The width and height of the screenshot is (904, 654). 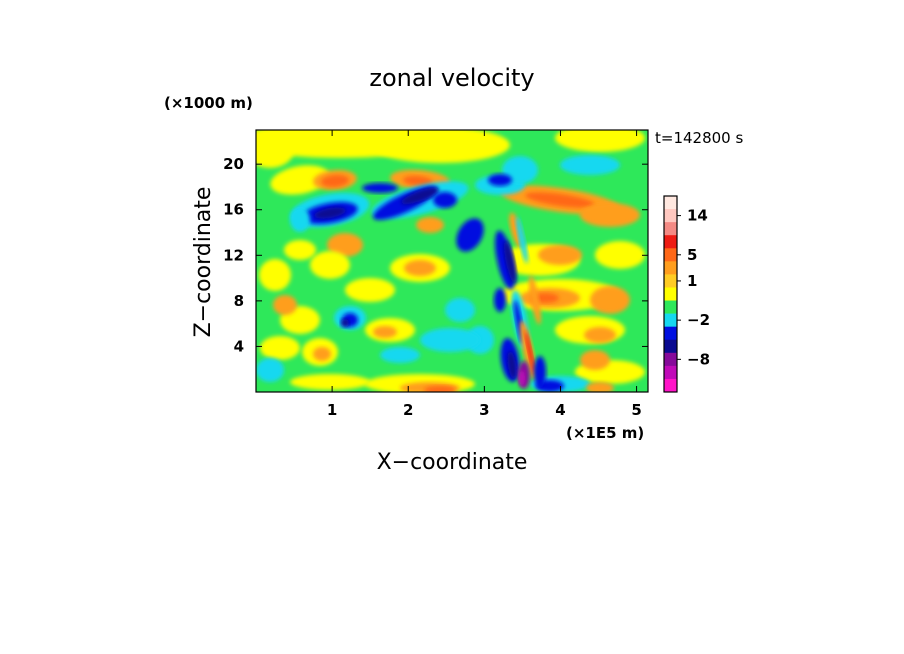 I want to click on x-tick-label: 4, so click(x=560, y=410).